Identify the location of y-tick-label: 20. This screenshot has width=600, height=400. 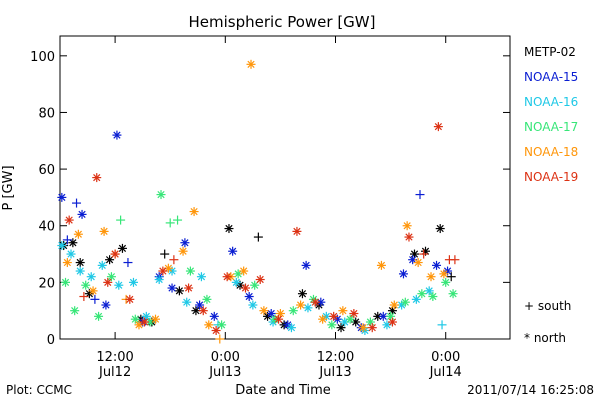
(46, 283).